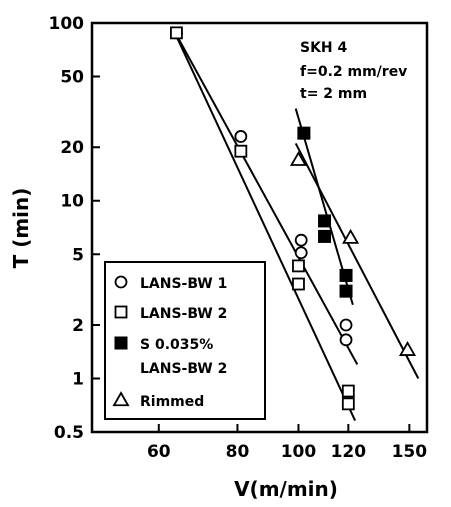 This screenshot has height=507, width=451. What do you see at coordinates (410, 452) in the screenshot?
I see `x-tick-label: 150` at bounding box center [410, 452].